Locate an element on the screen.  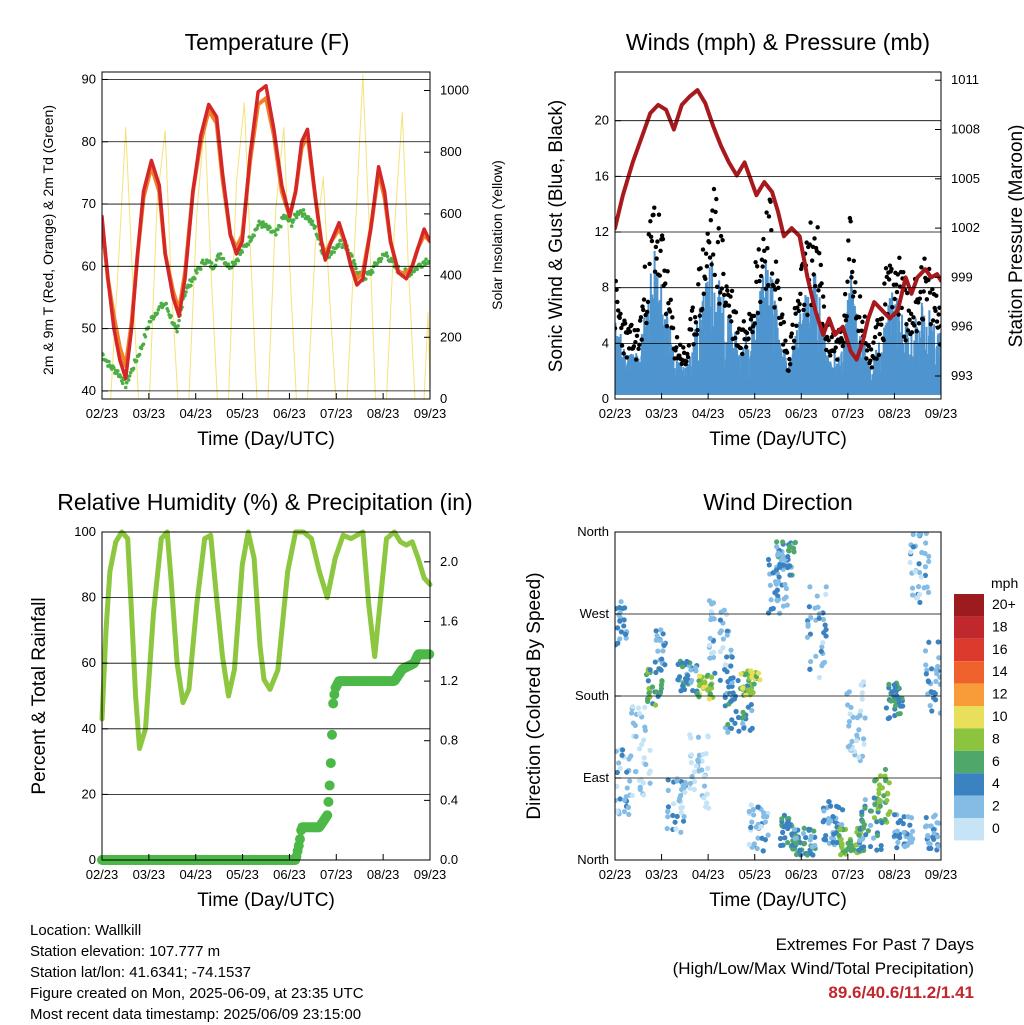
plot-frame is located at coordinates (266, 235).